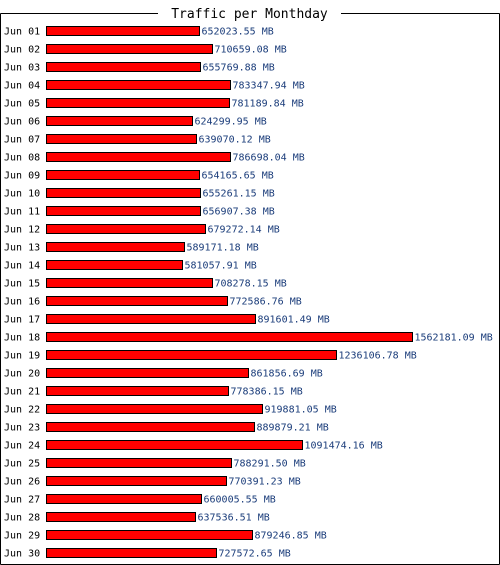 The image size is (500, 565). I want to click on value-label: 783347.94 MB, so click(269, 86).